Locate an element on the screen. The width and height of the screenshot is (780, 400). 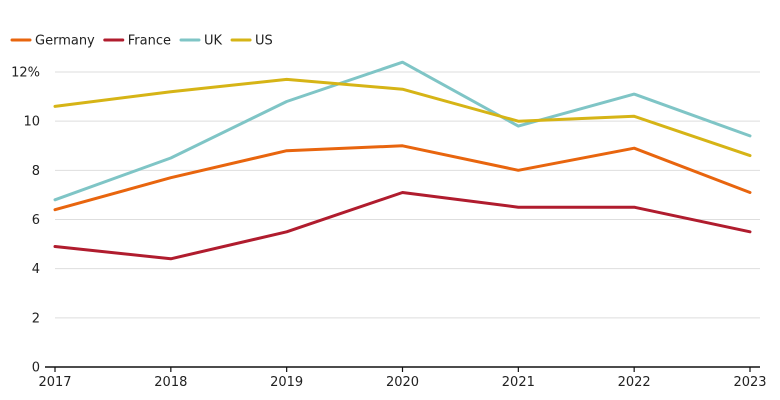
x-tick-label: 2019 is located at coordinates (286, 382).